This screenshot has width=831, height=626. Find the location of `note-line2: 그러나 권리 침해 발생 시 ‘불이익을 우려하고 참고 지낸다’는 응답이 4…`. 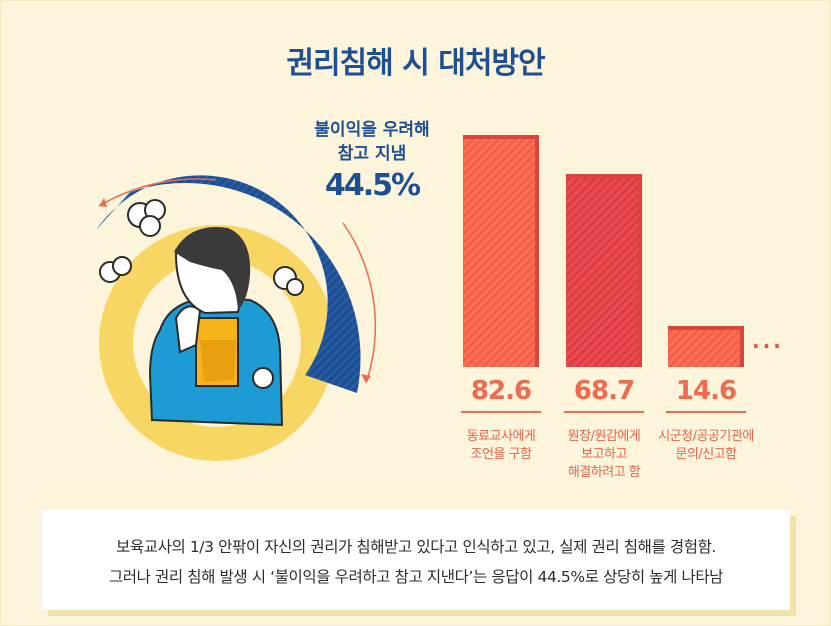

note-line2: 그러나 권리 침해 발생 시 ‘불이익을 우려하고 참고 지낸다’는 응답이 4… is located at coordinates (416, 577).